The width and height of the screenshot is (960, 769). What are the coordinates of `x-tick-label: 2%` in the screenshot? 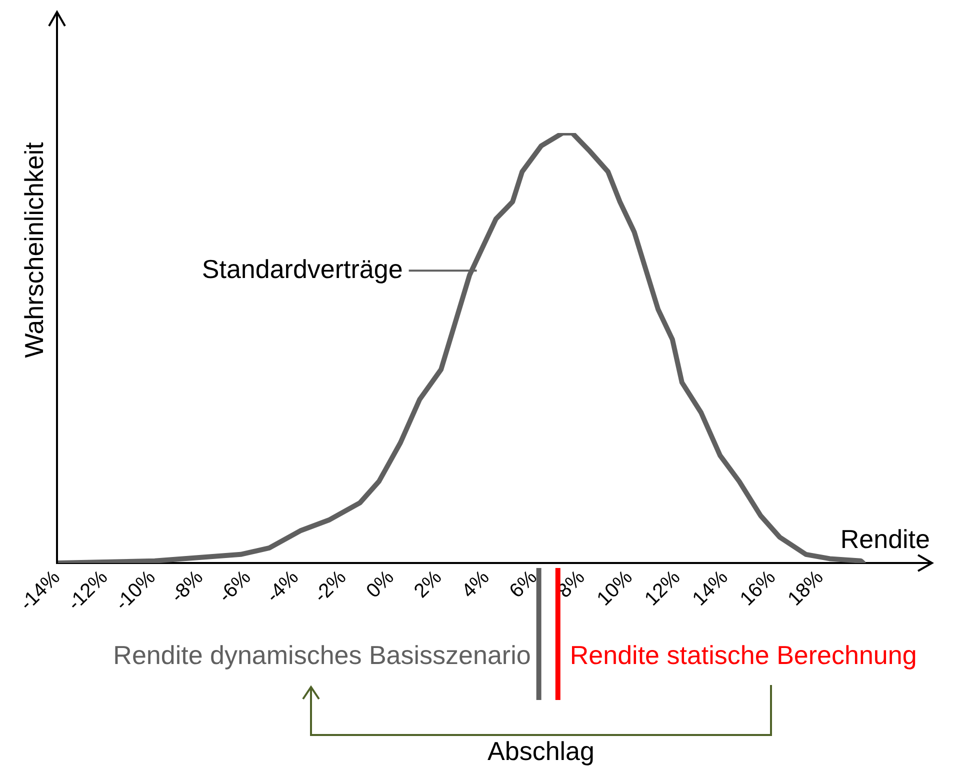 It's located at (428, 584).